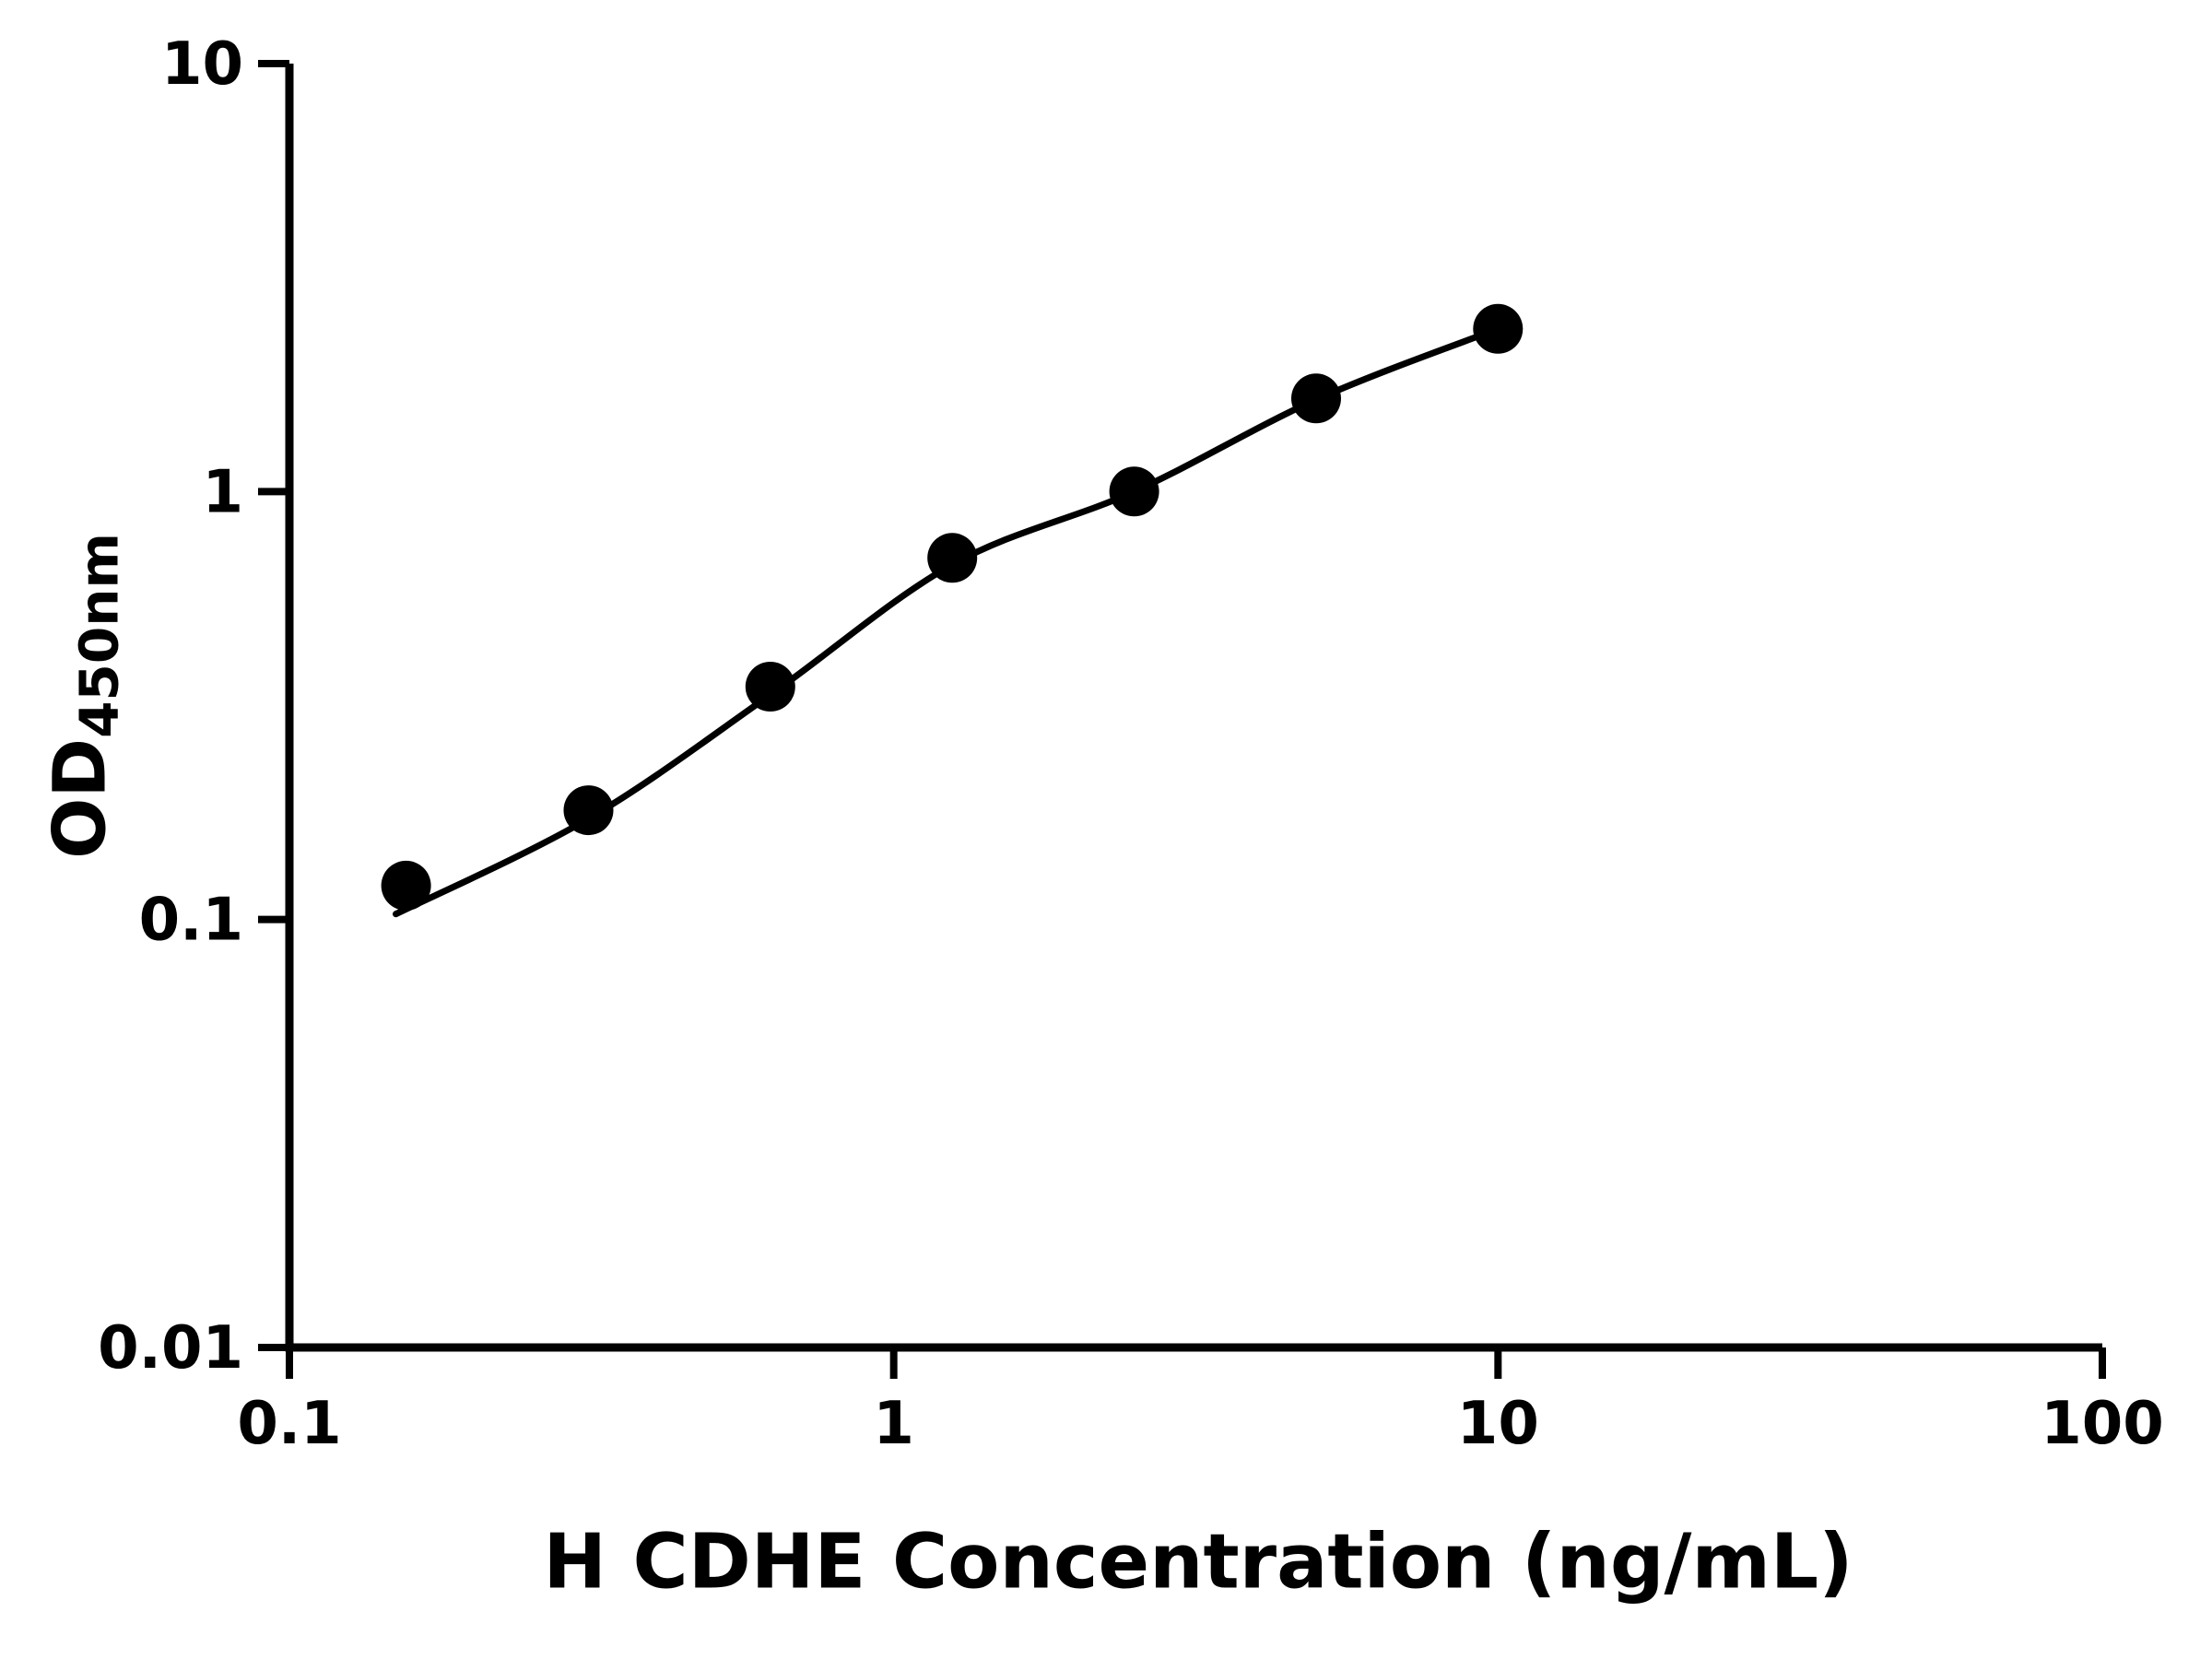  I want to click on x-axis-tick-label: 100, so click(2102, 1424).